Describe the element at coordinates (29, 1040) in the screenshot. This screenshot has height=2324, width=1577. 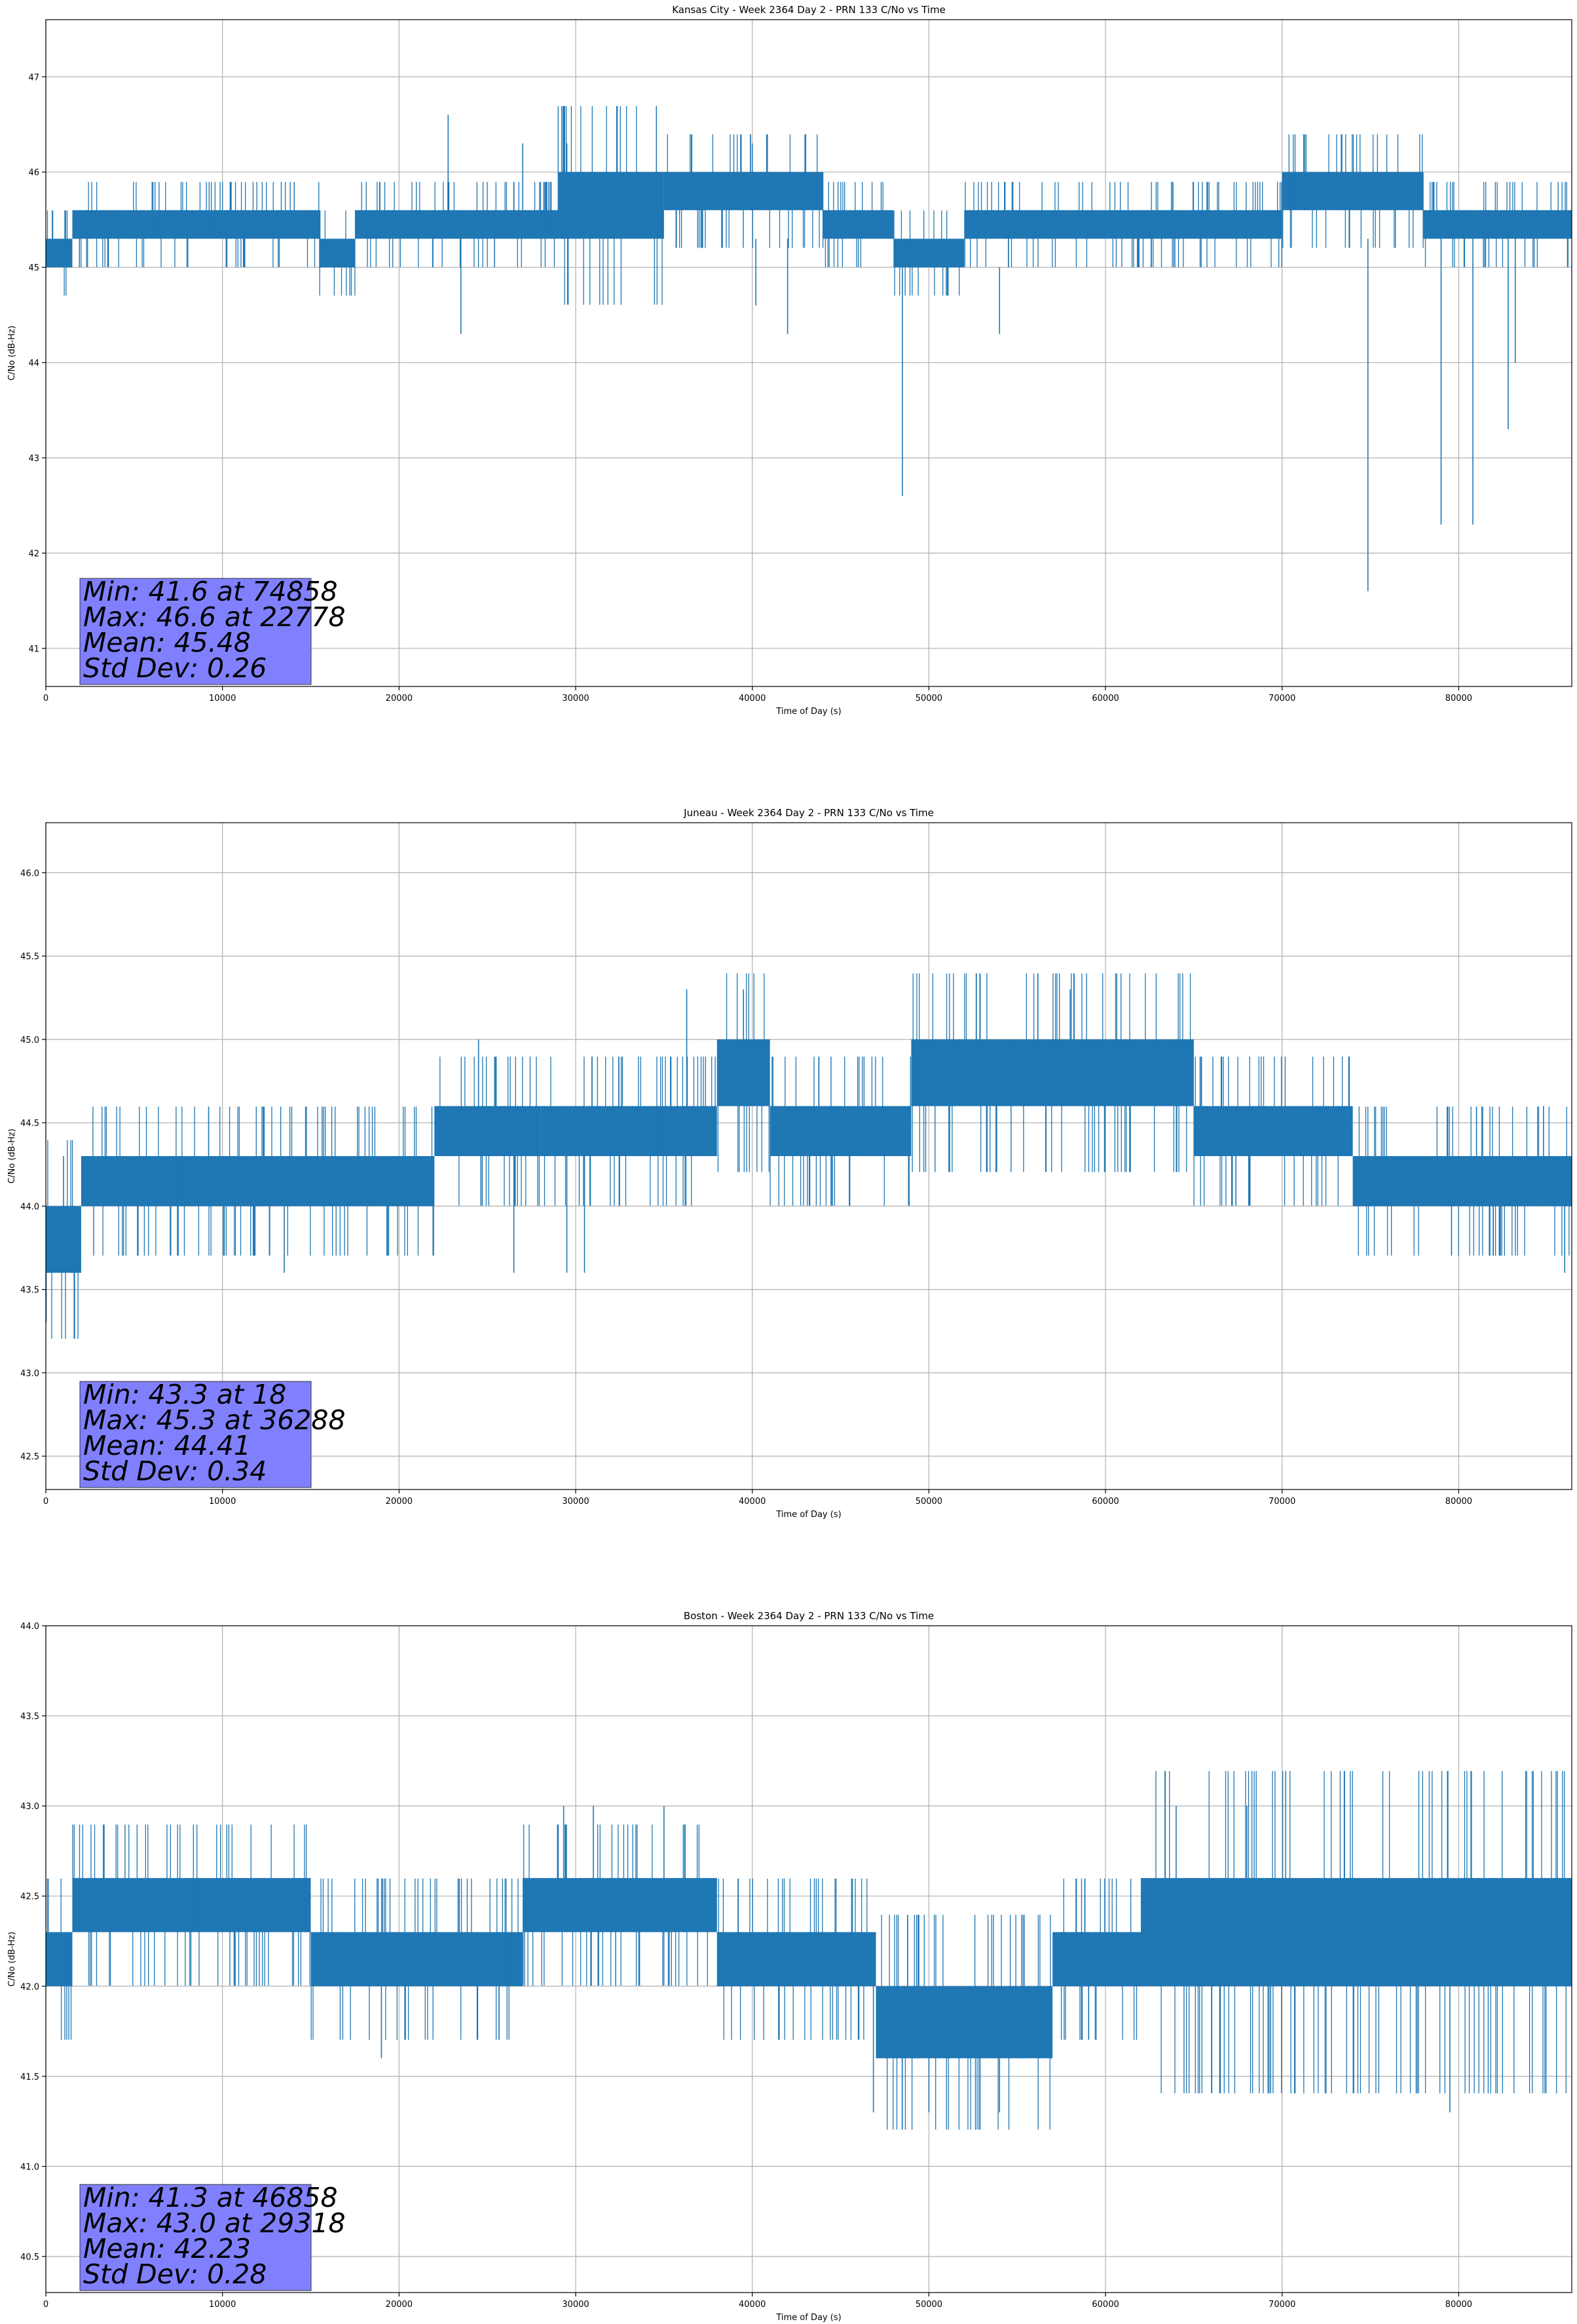
I see `y-tick-label: 45.0` at that location.